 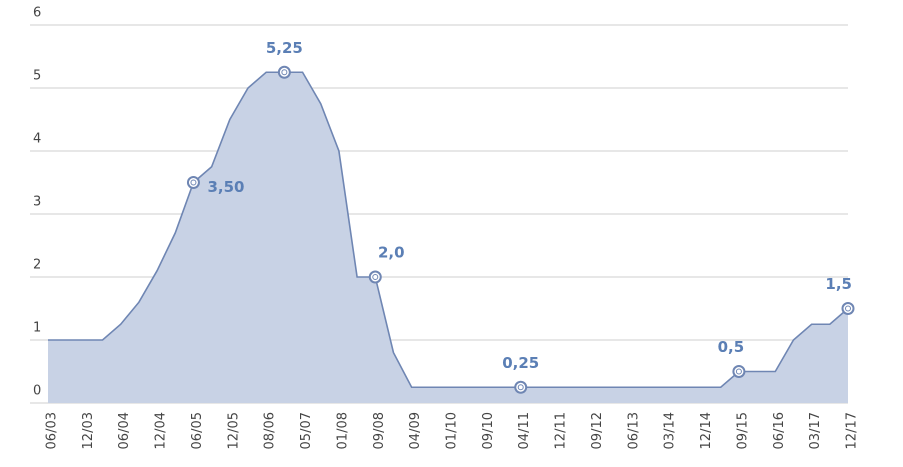 I want to click on x-tick-label: 03/14, so click(x=670, y=430).